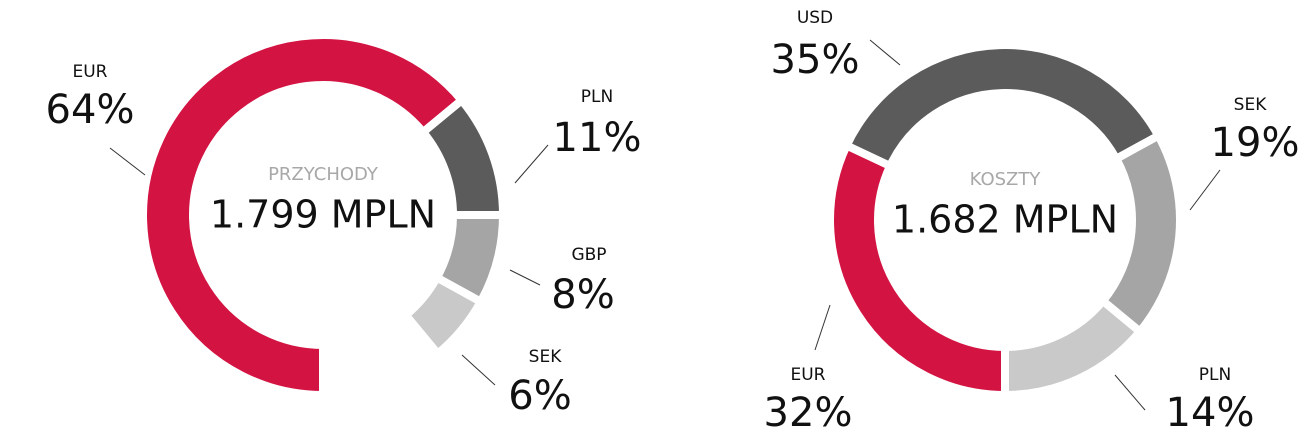  I want to click on slice-name: GBP, so click(588, 255).